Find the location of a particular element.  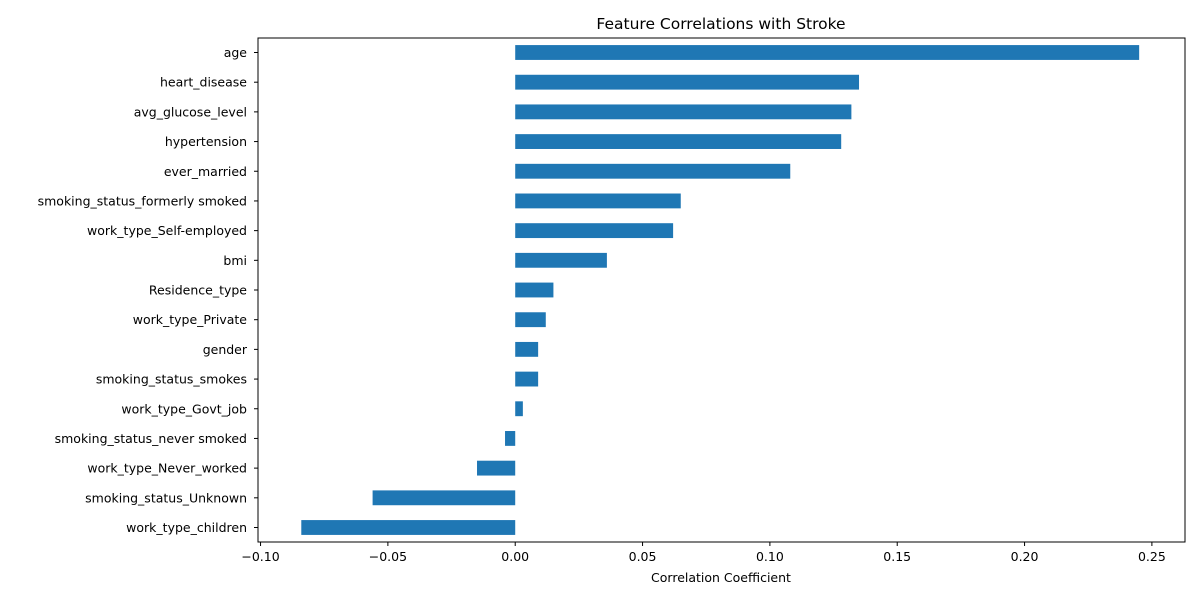

y-tick-label: work_type_Private is located at coordinates (190, 319).